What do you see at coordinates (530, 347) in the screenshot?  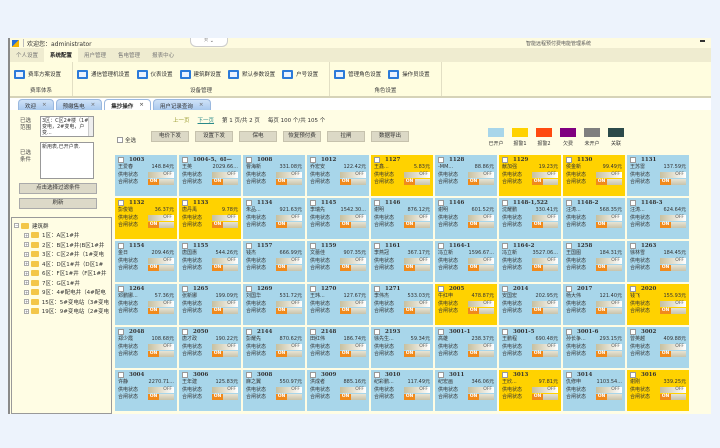 I see `meter-cell: 3001-5 王鹏程 690.48元 供电状态 OFF 合闸状态 ON` at bounding box center [530, 347].